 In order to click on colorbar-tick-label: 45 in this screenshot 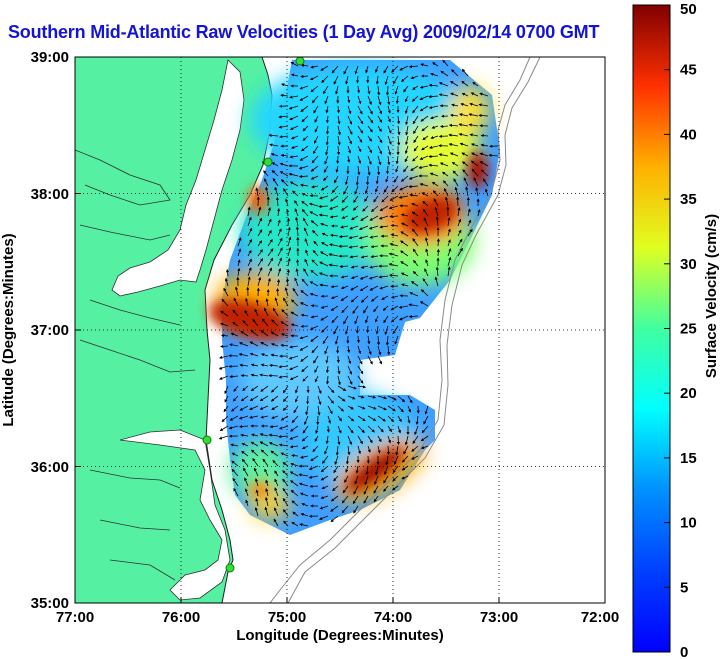, I will do `click(688, 70)`.